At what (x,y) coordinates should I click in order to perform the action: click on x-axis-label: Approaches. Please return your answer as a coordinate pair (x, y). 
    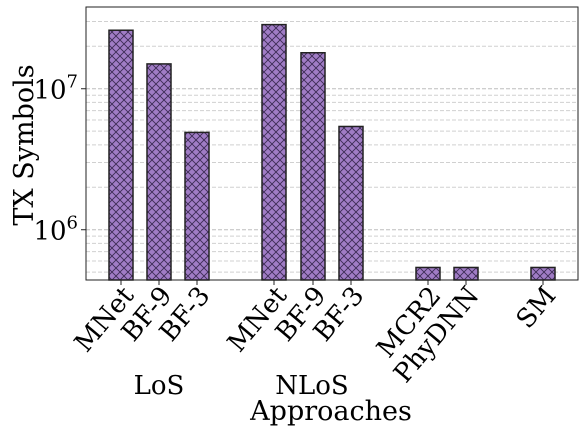
    Looking at the image, I should click on (330, 411).